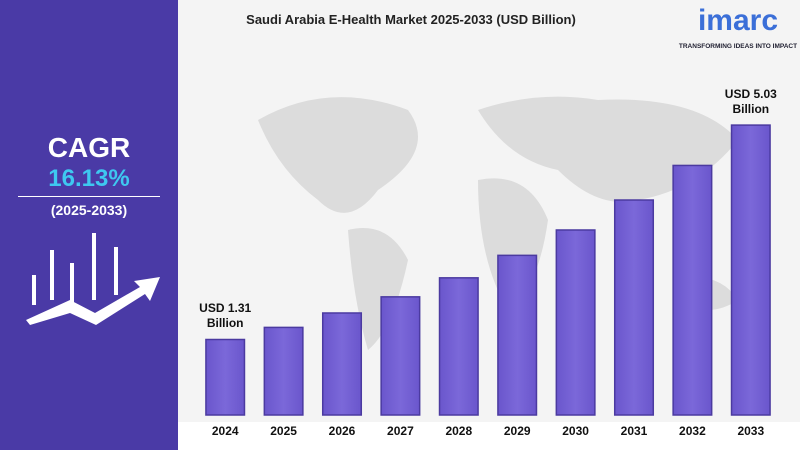  Describe the element at coordinates (634, 431) in the screenshot. I see `x-tick-label: 2031` at that location.